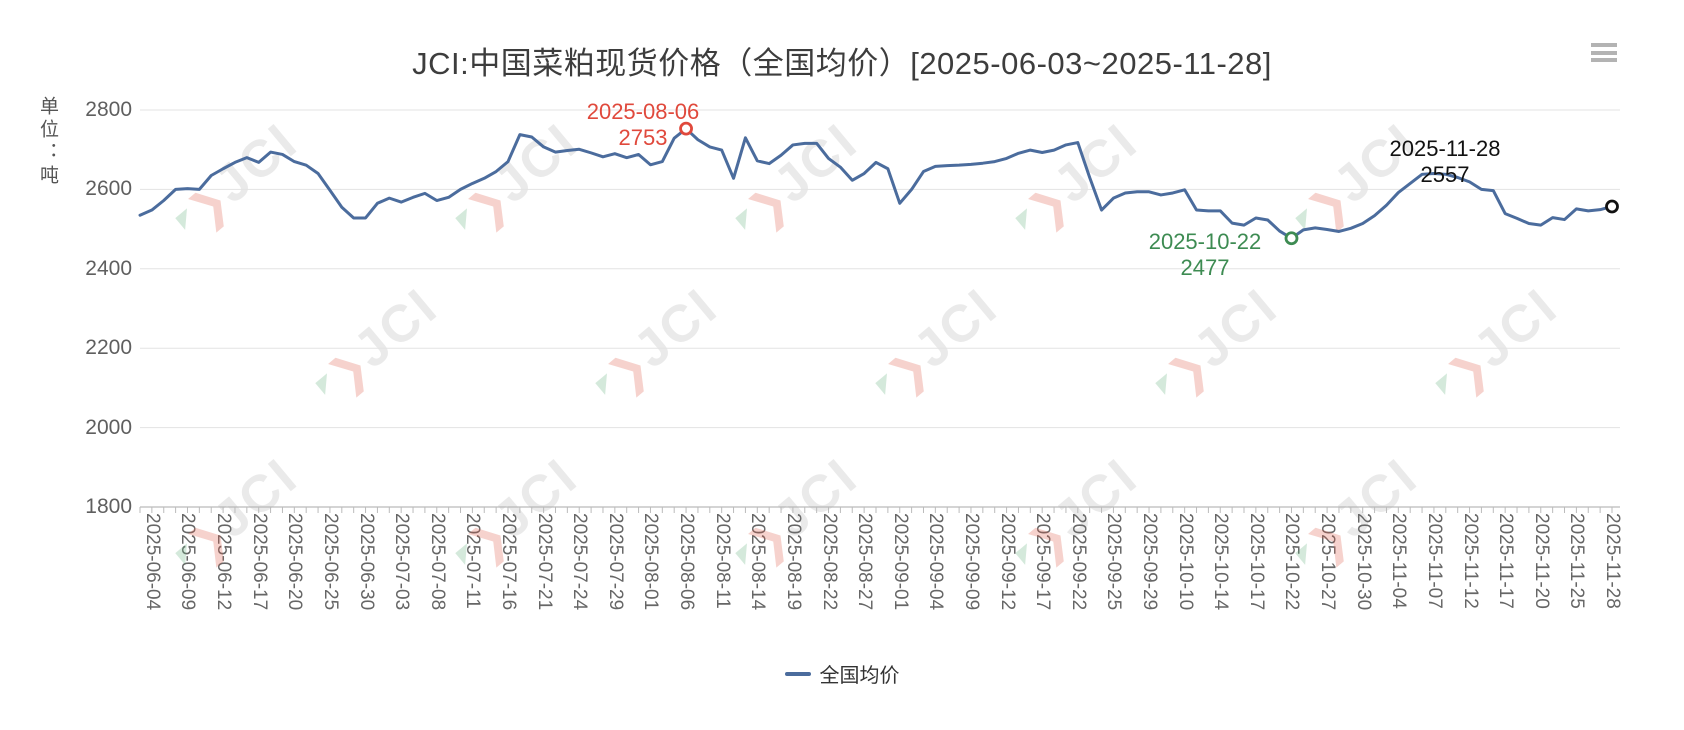 The image size is (1684, 730). What do you see at coordinates (643, 111) in the screenshot?
I see `max-point-date: 2025-08-06` at bounding box center [643, 111].